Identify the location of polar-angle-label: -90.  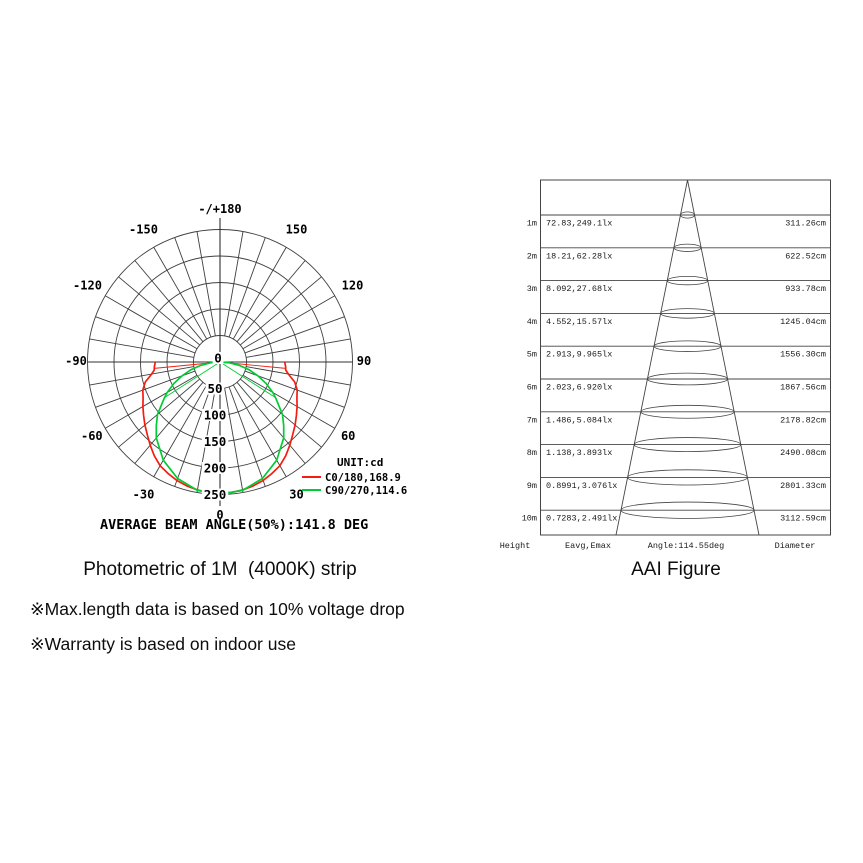
(76, 361).